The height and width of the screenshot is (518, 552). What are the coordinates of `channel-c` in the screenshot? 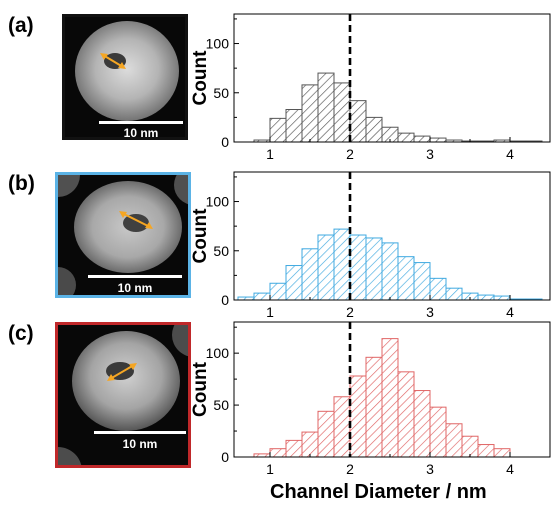 It's located at (120, 371).